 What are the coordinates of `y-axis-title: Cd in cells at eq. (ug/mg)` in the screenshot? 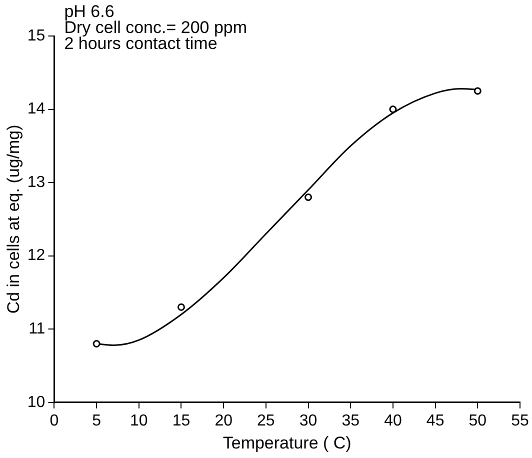 It's located at (13, 219).